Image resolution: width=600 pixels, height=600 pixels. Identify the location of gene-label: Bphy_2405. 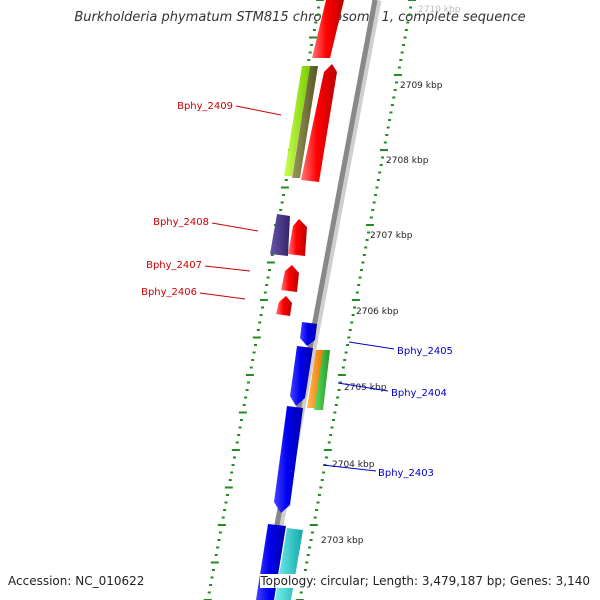
(425, 351).